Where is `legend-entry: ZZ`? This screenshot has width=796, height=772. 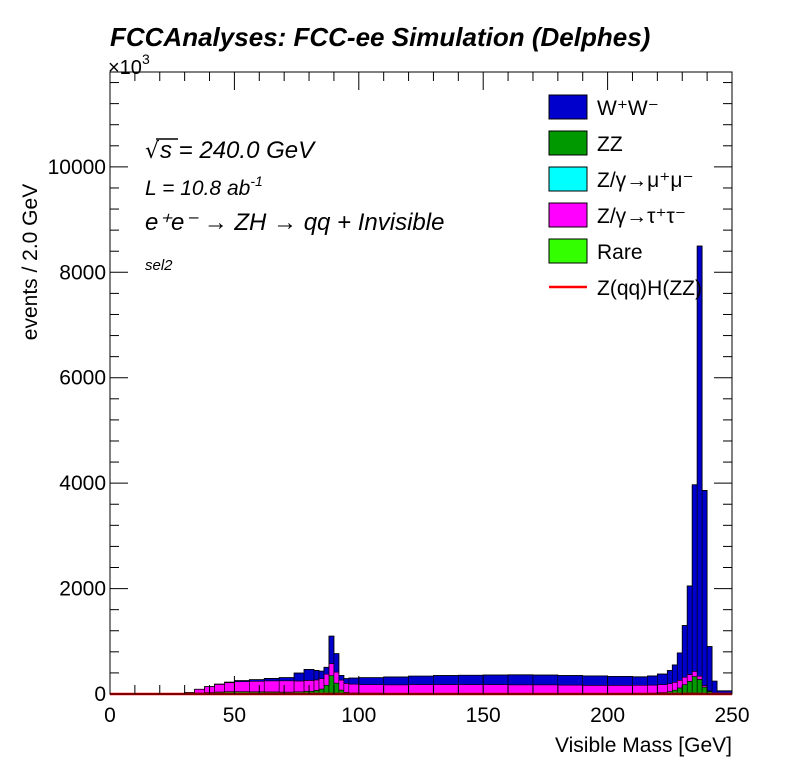
legend-entry: ZZ is located at coordinates (585, 143).